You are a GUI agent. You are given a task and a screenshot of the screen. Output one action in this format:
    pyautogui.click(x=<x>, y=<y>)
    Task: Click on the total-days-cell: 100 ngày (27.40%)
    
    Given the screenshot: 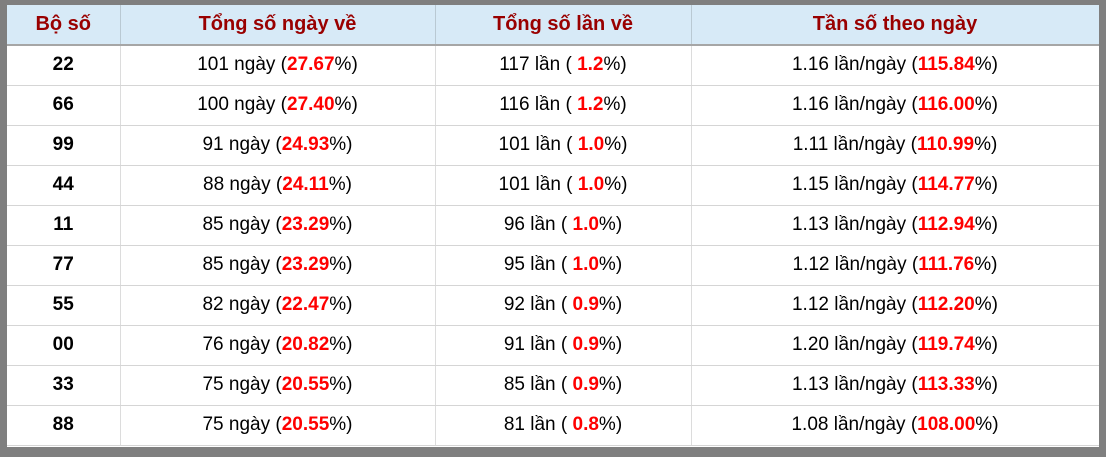 What is the action you would take?
    pyautogui.click(x=278, y=105)
    